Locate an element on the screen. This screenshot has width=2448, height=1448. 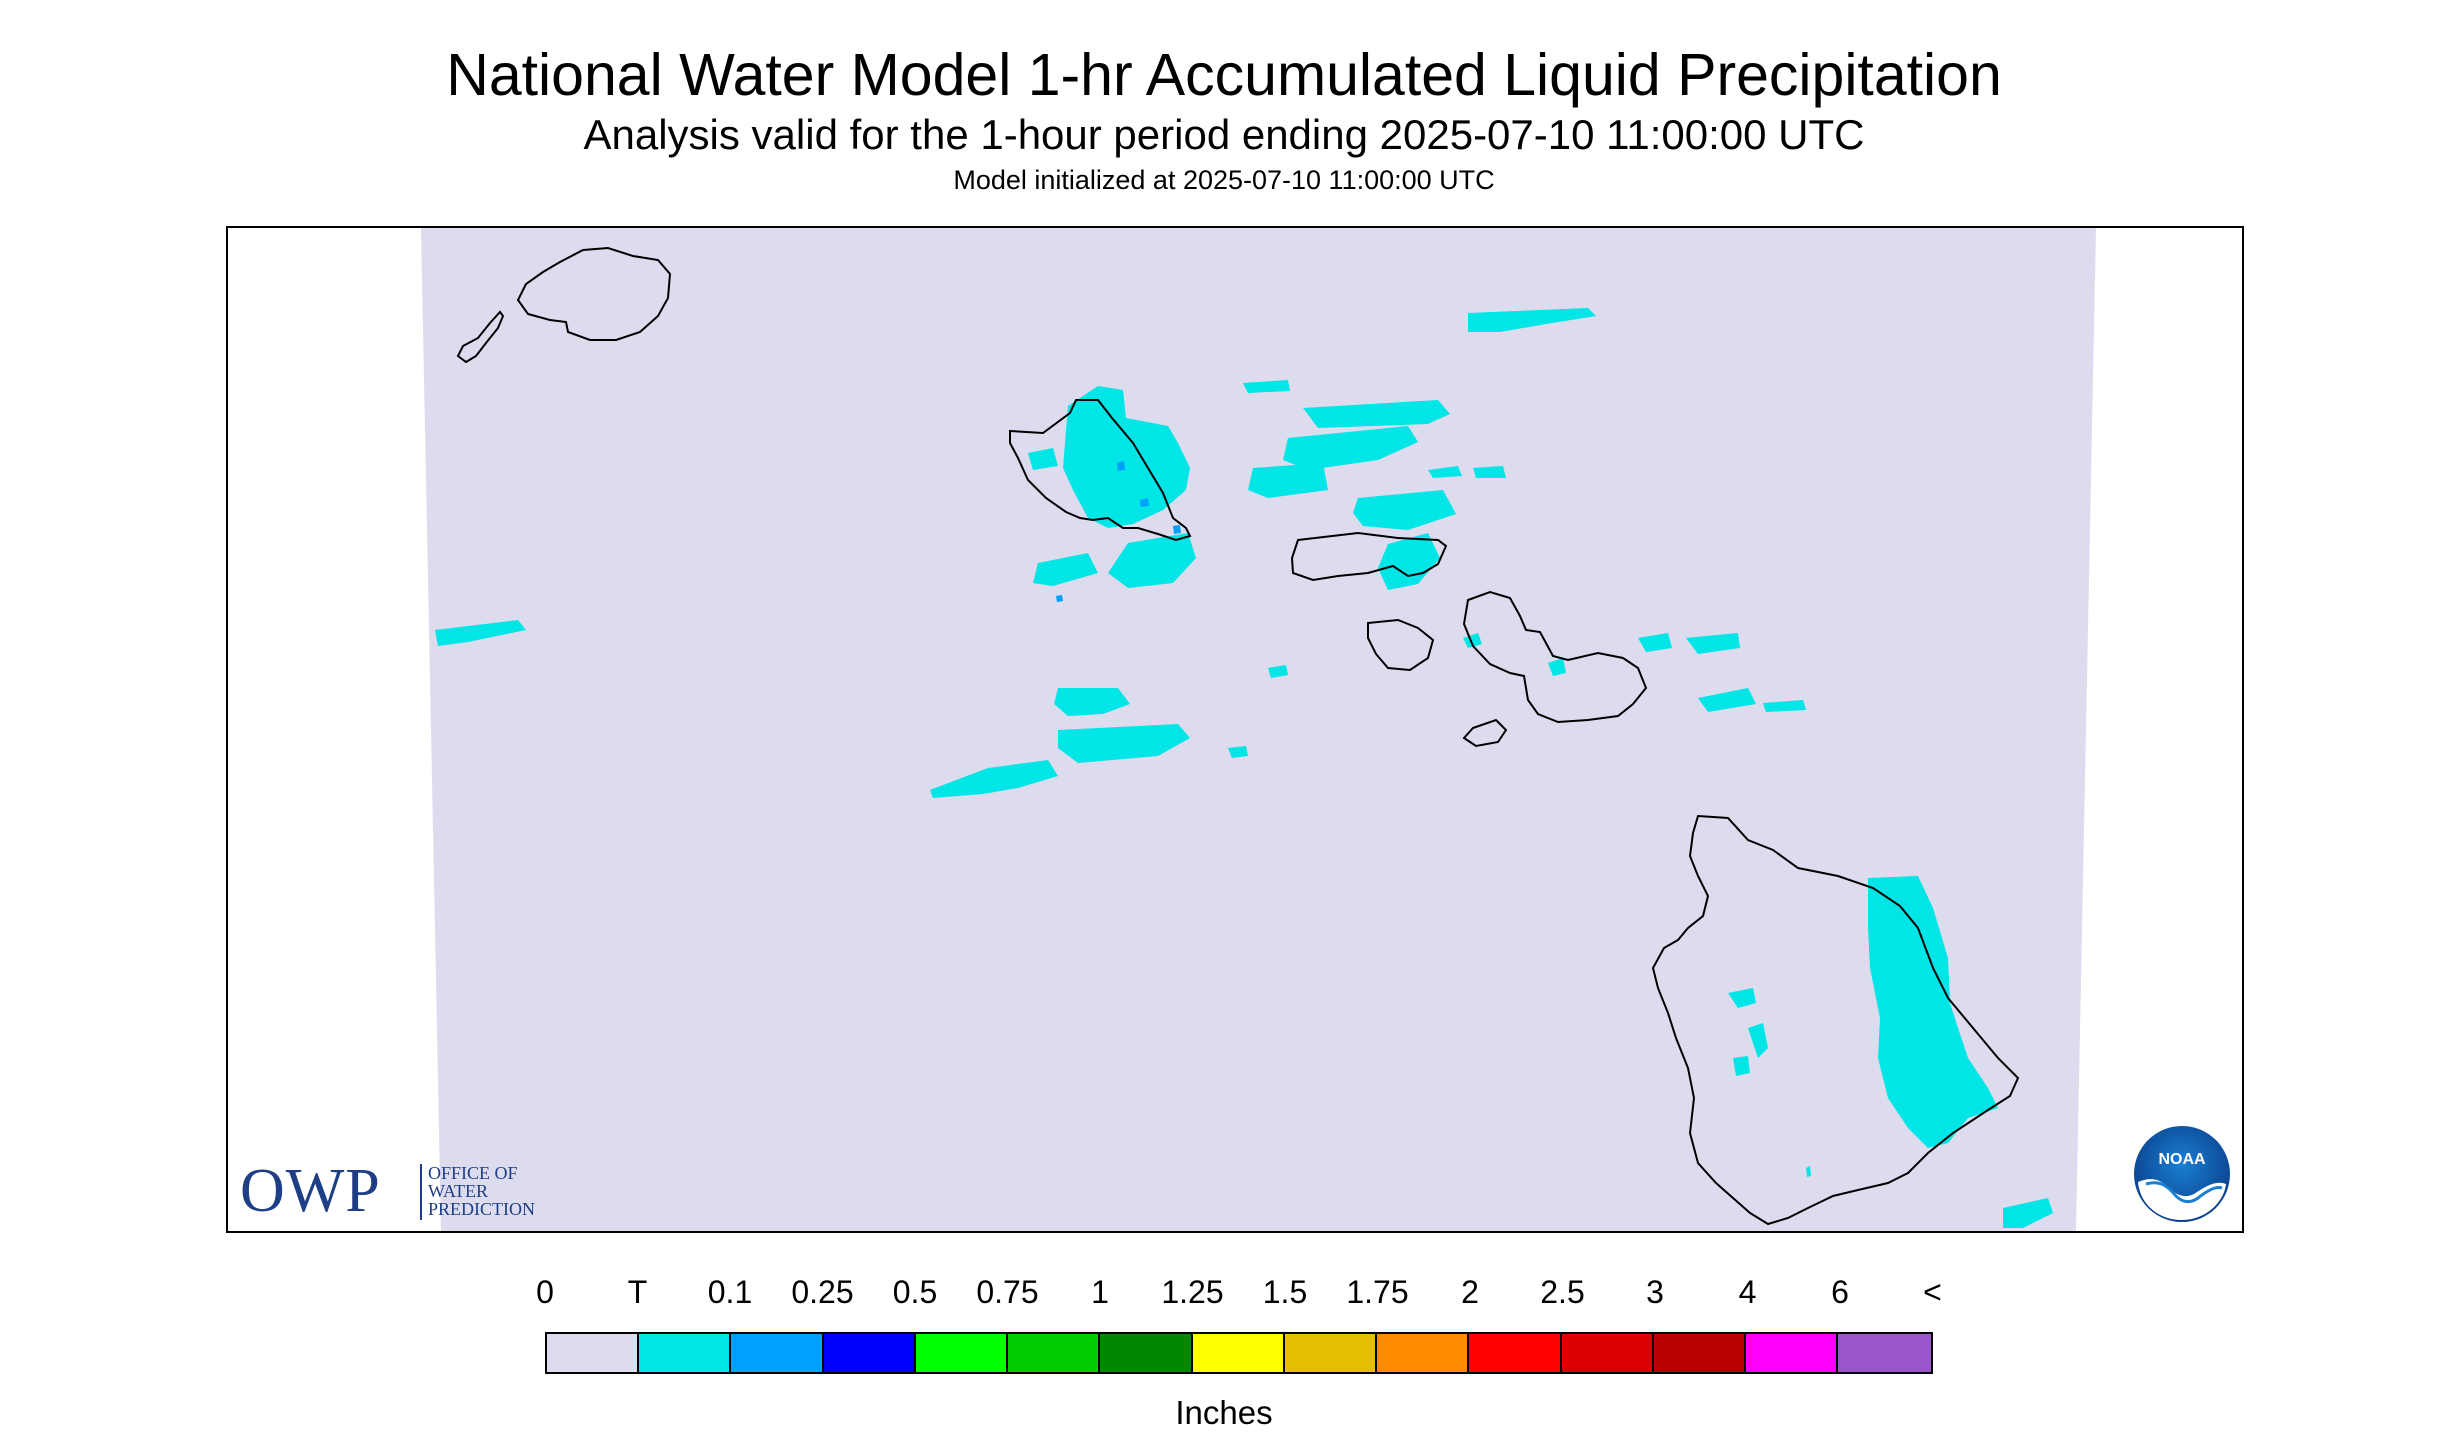
legend-label: 0 is located at coordinates (545, 1292).